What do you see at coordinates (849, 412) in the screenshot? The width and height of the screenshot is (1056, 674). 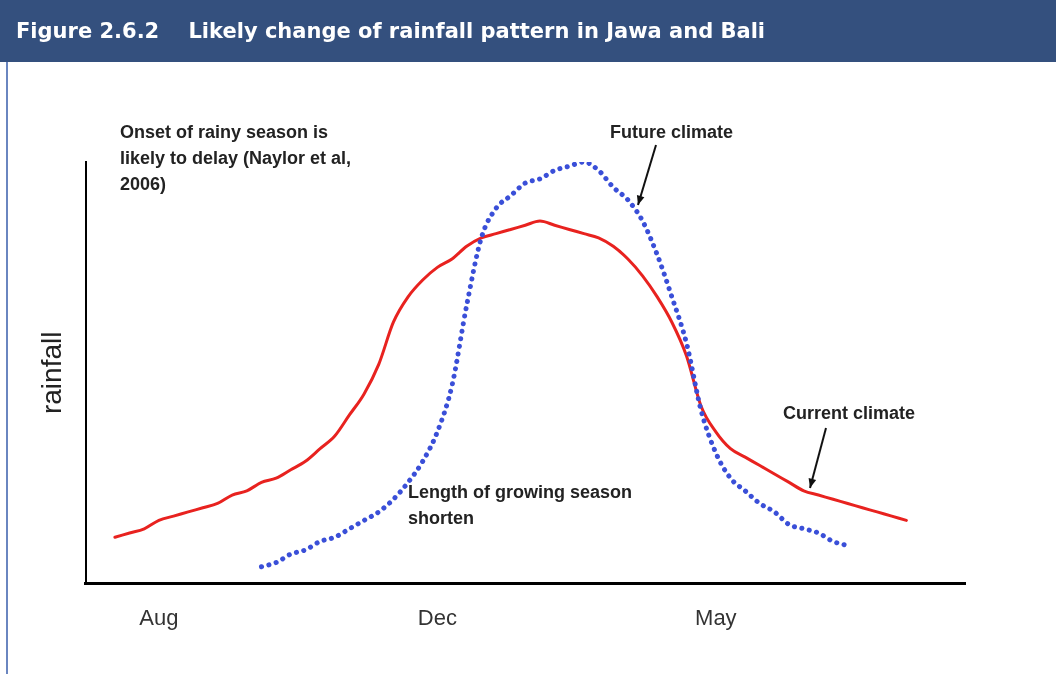 I see `text: Current climate` at bounding box center [849, 412].